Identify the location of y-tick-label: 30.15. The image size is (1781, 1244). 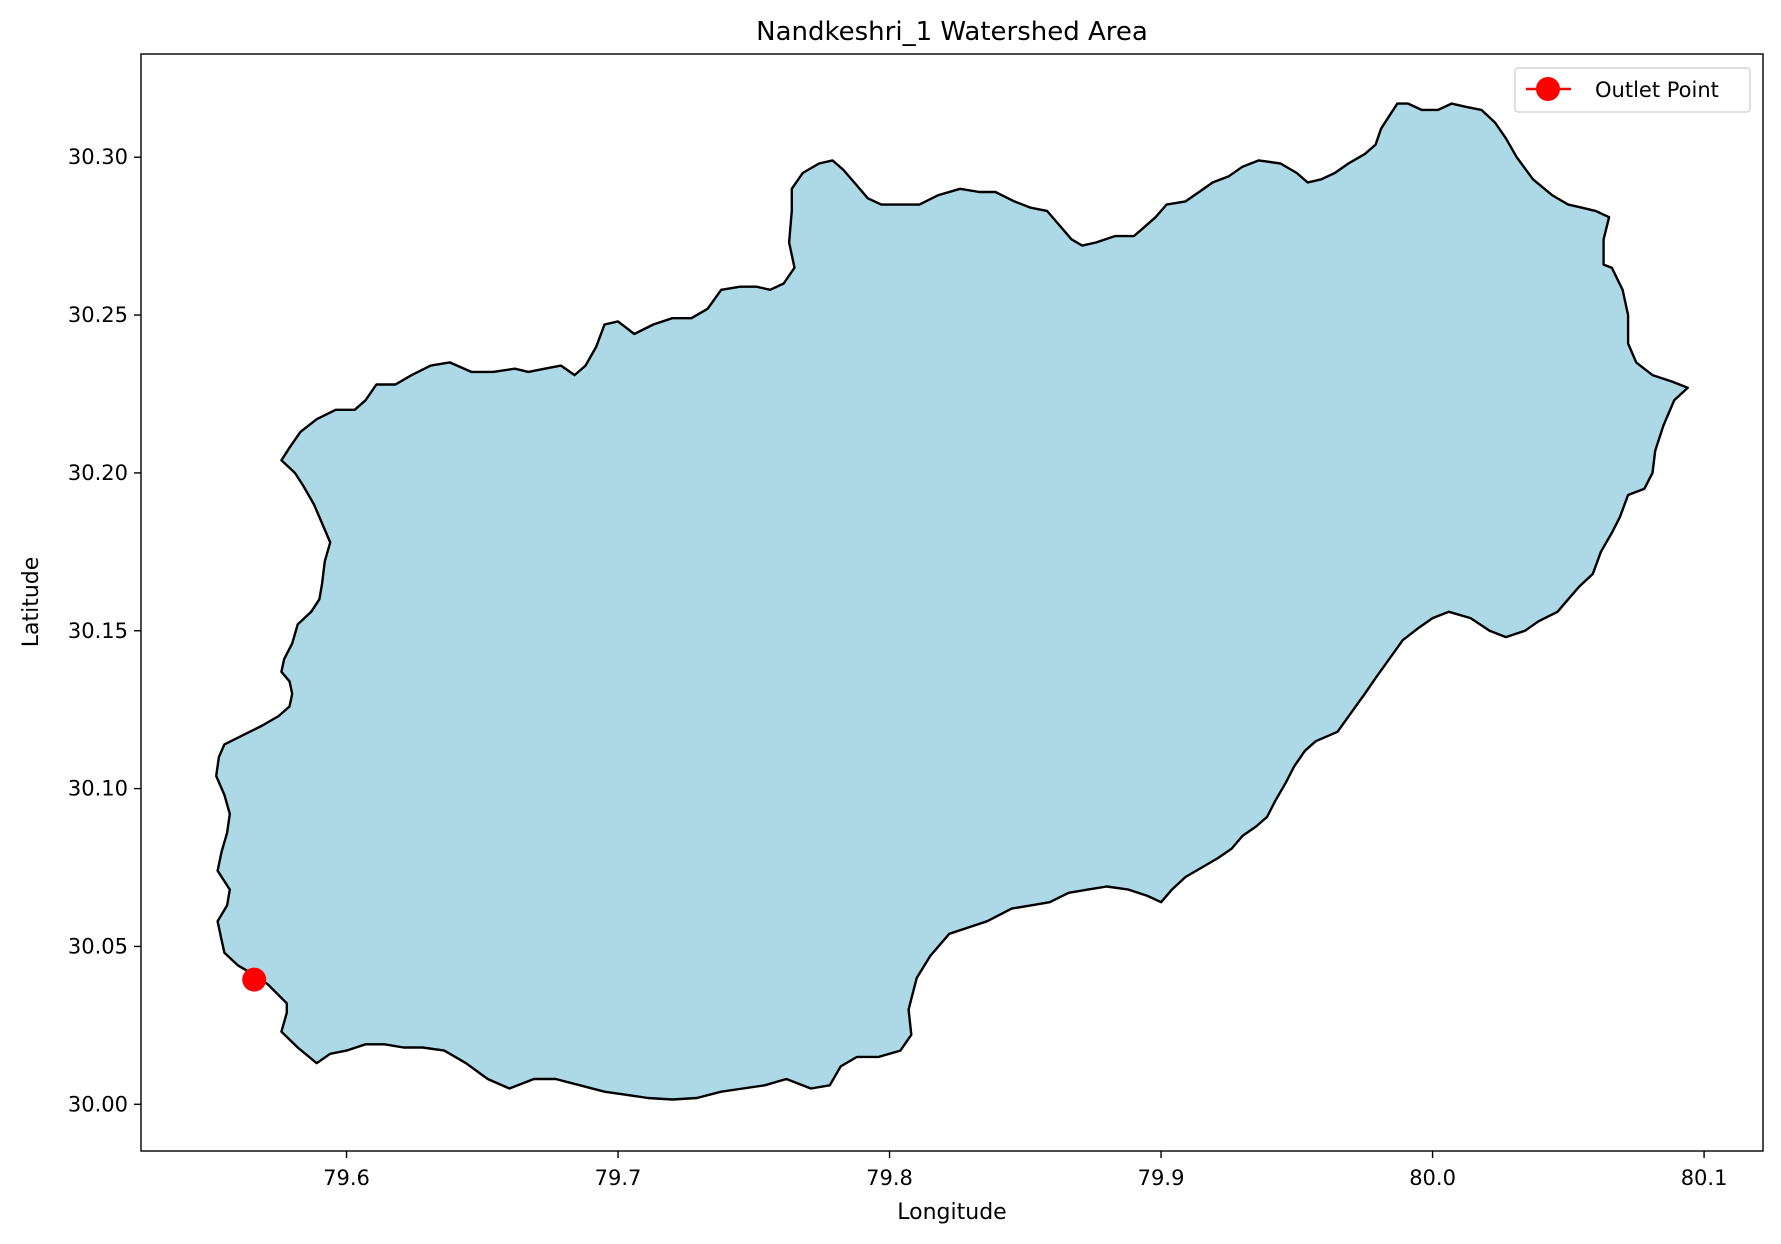
(98, 631).